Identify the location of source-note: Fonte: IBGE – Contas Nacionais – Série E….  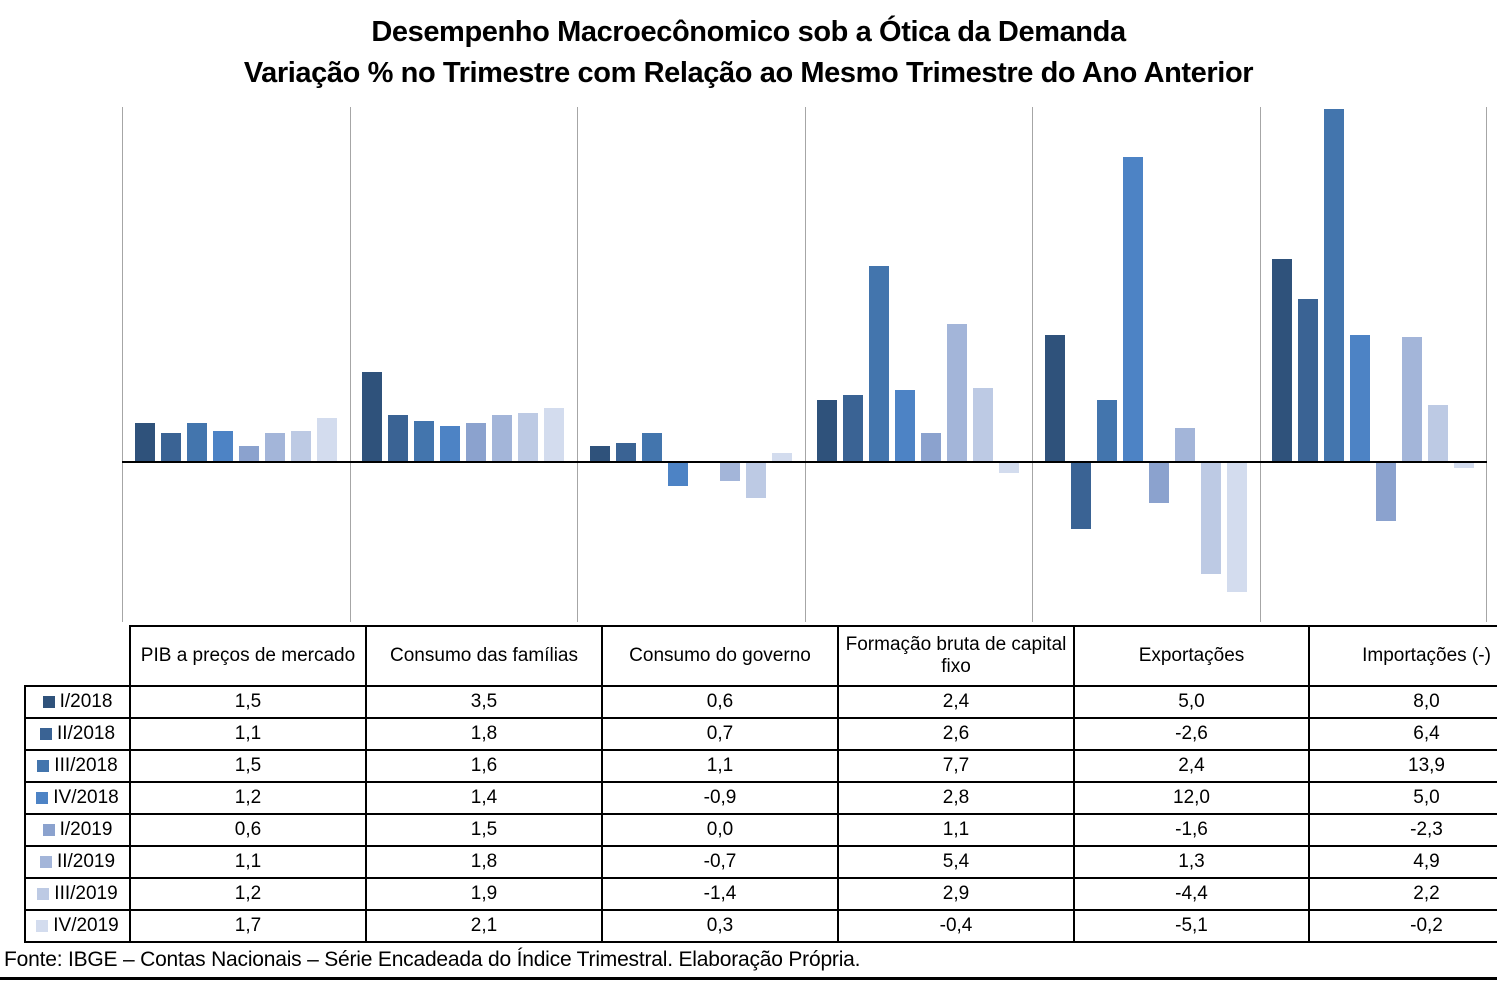
(432, 959).